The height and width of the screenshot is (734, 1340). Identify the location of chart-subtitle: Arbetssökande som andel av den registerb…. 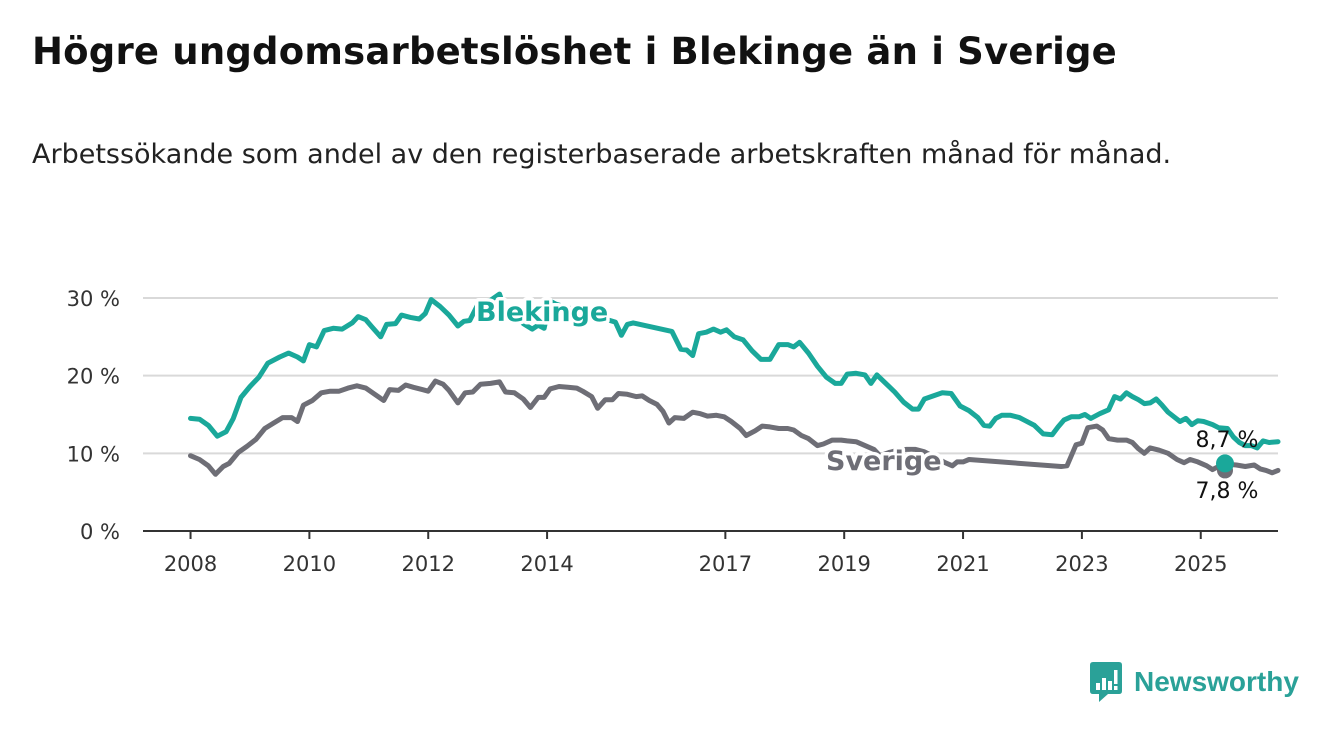
(602, 154).